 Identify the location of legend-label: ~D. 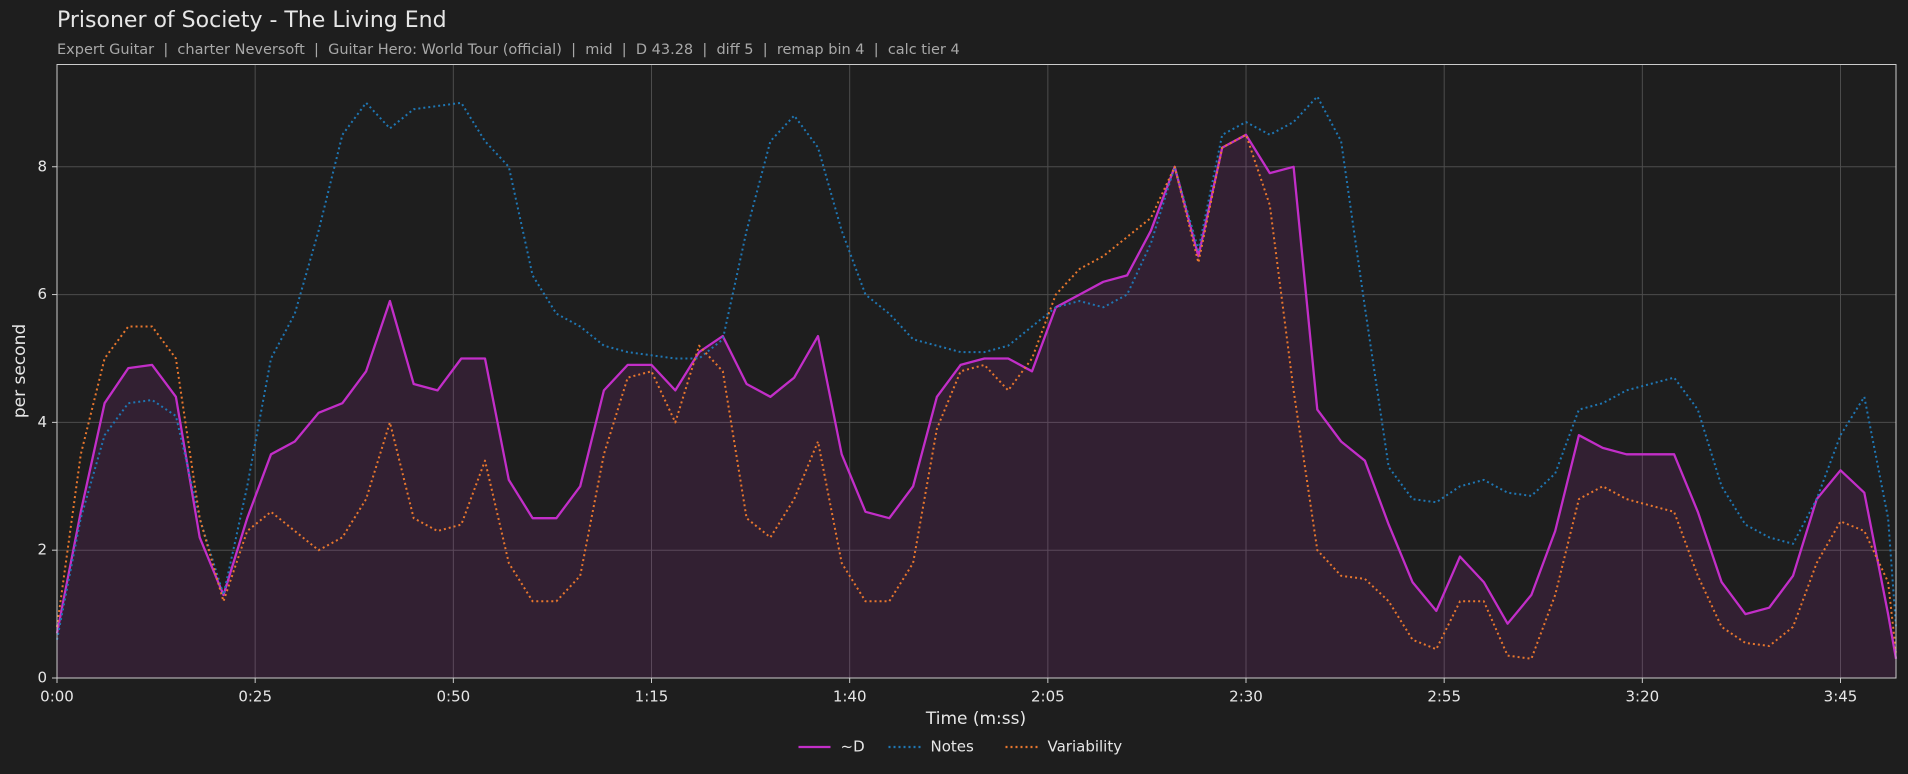
(853, 747).